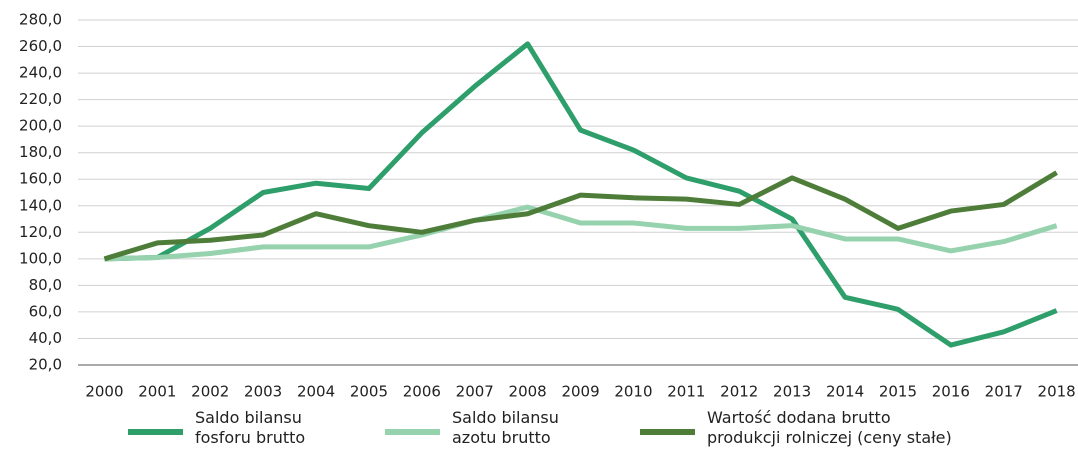 The image size is (1078, 455). What do you see at coordinates (40, 126) in the screenshot?
I see `y-tick-label: 200,0` at bounding box center [40, 126].